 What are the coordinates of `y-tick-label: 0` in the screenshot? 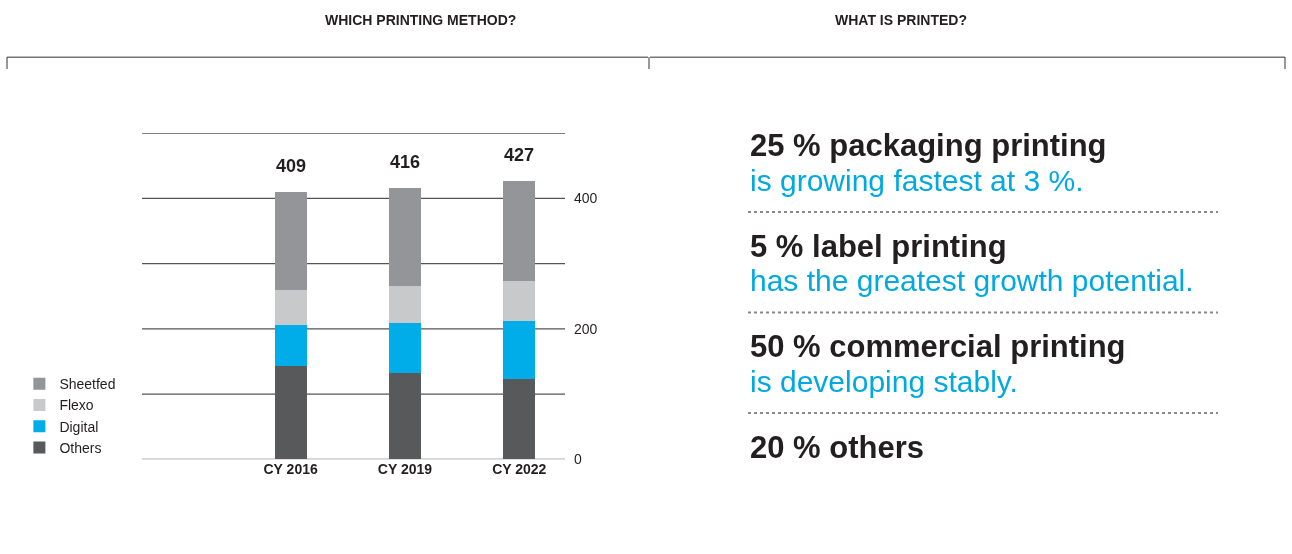 It's located at (578, 459).